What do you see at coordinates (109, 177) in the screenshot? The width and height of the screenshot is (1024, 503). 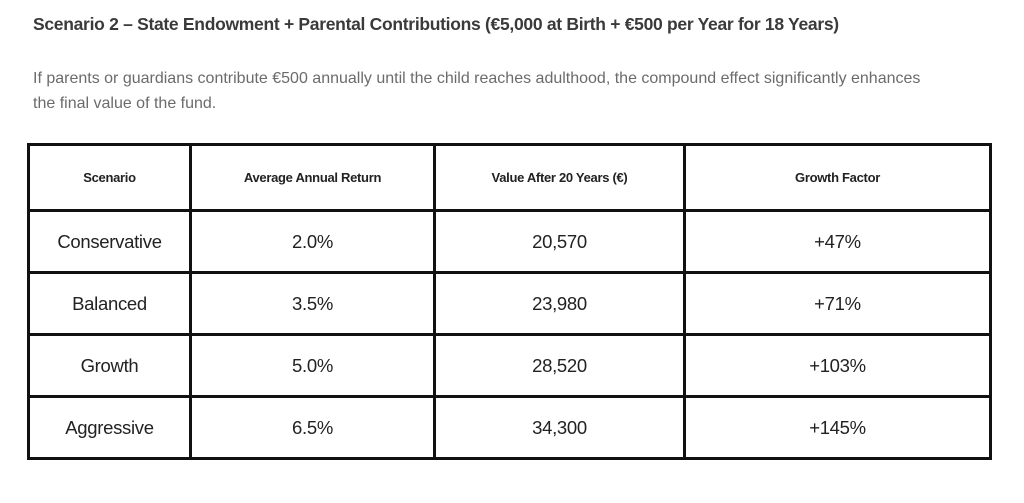 I see `column-header: Scenario` at bounding box center [109, 177].